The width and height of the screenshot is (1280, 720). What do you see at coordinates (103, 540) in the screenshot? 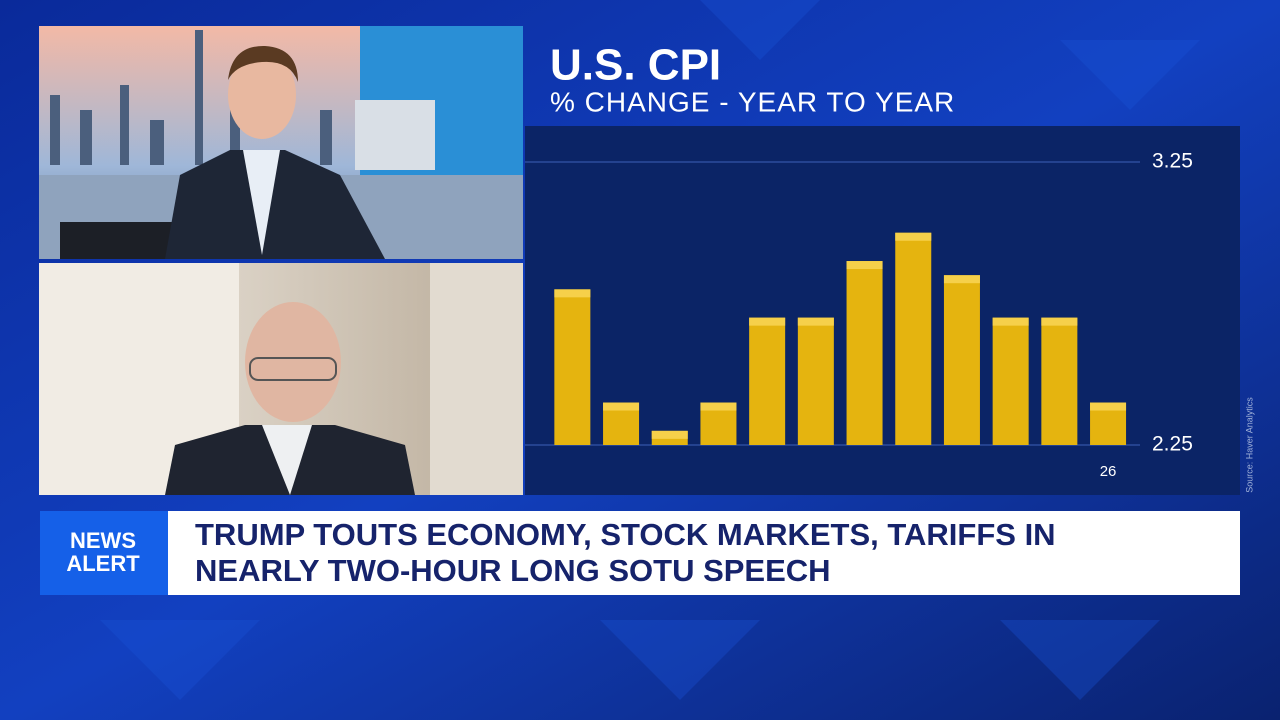
I see `news-alert-label: NEWS` at bounding box center [103, 540].